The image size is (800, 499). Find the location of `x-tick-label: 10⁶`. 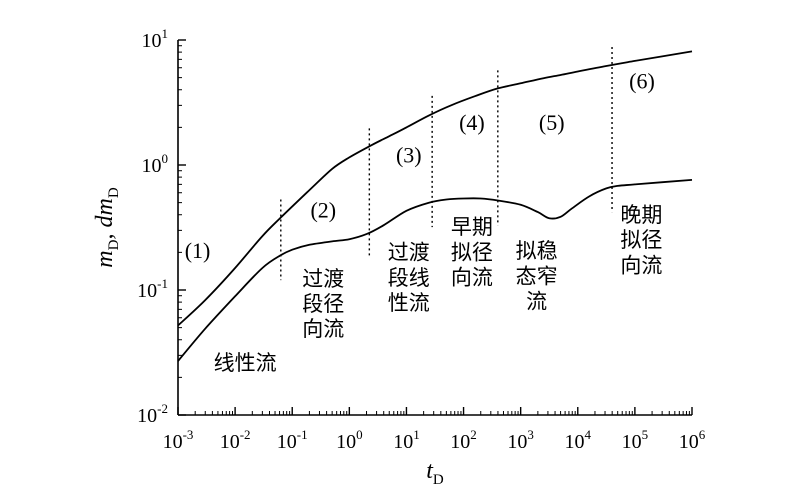

x-tick-label: 10⁶ is located at coordinates (692, 440).